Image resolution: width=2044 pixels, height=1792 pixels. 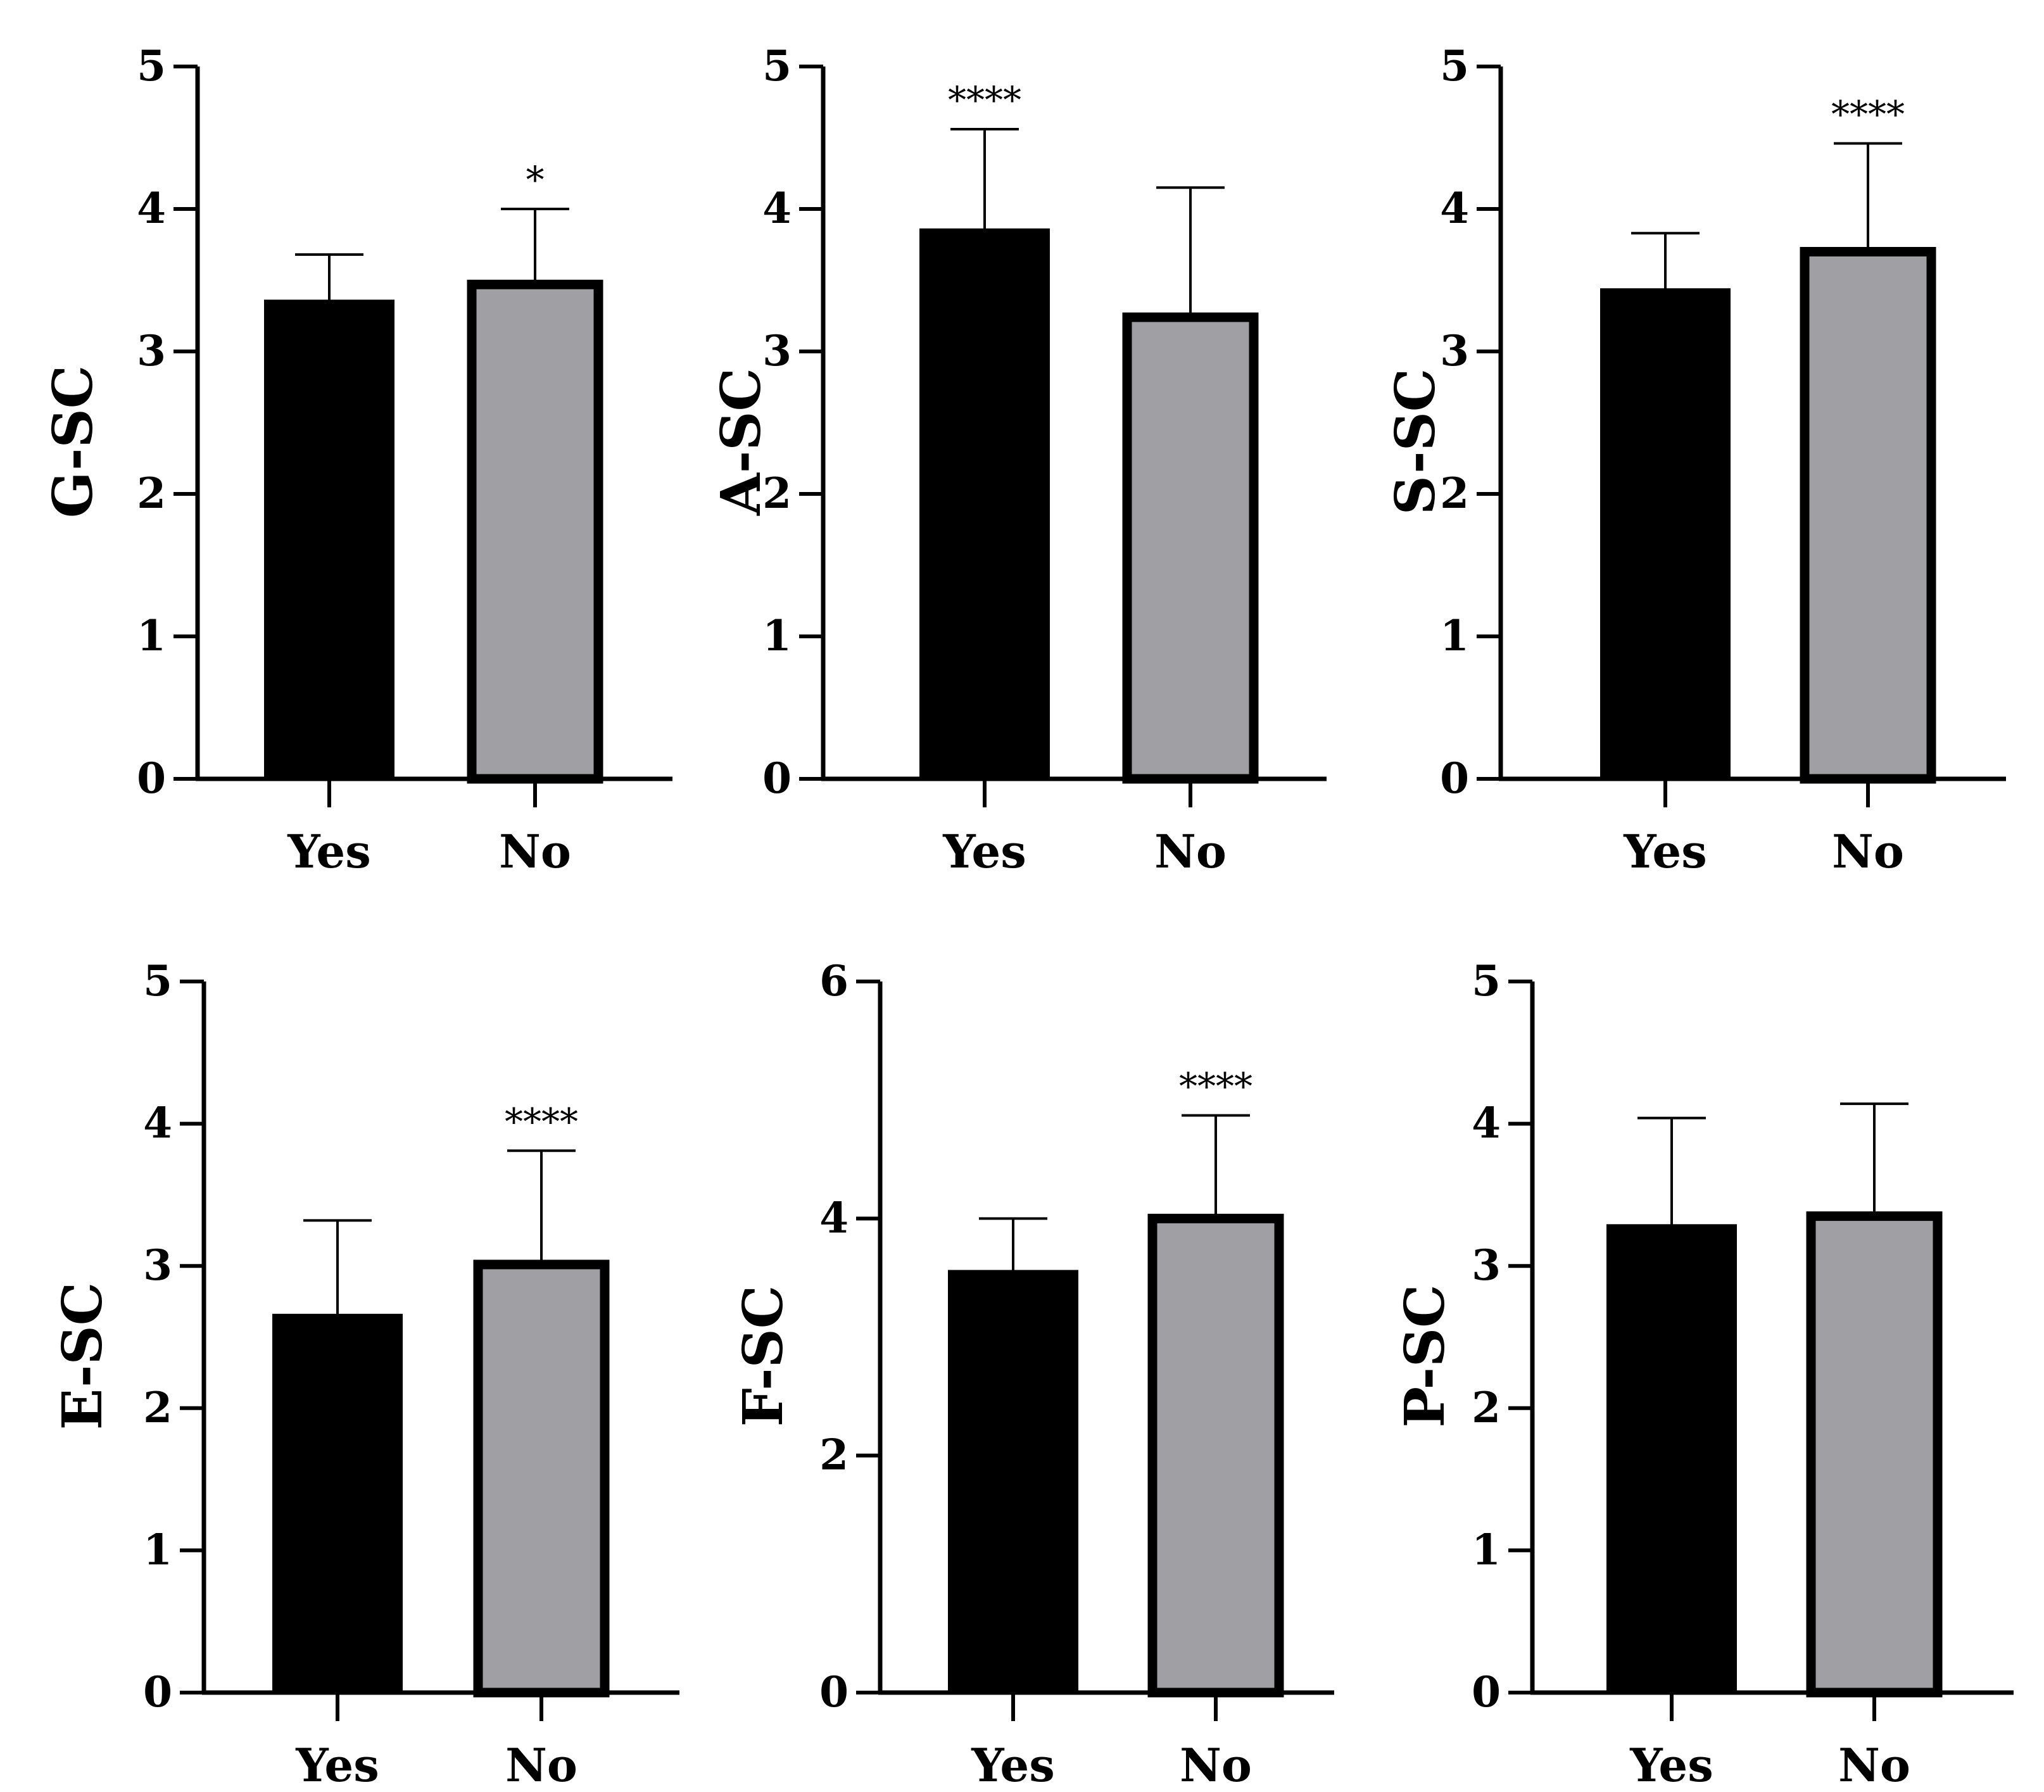 What do you see at coordinates (834, 981) in the screenshot?
I see `y-tick-label: 6` at bounding box center [834, 981].